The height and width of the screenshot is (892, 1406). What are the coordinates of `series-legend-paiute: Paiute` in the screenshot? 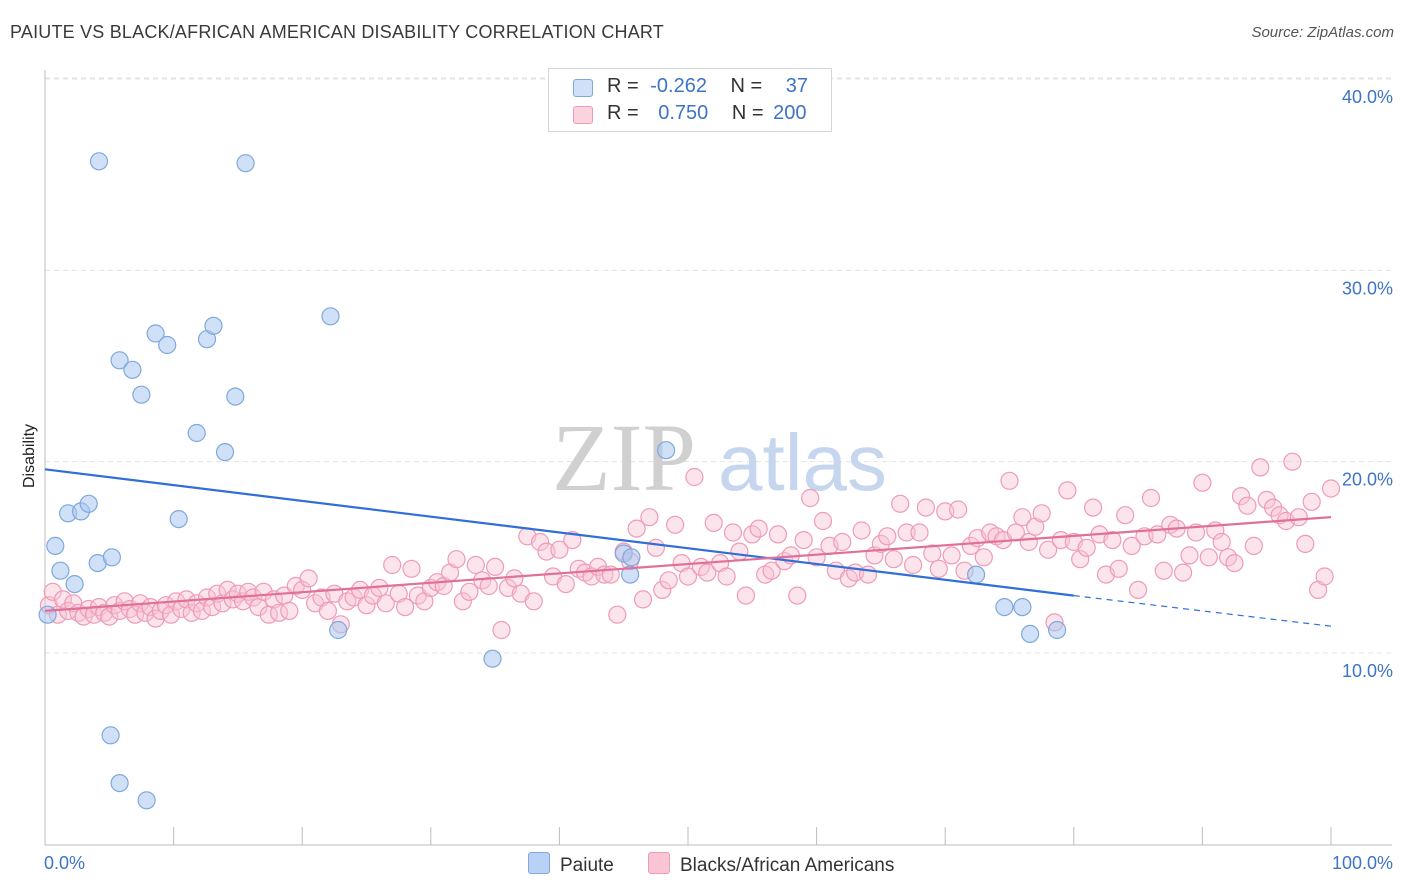 It's located at (571, 864).